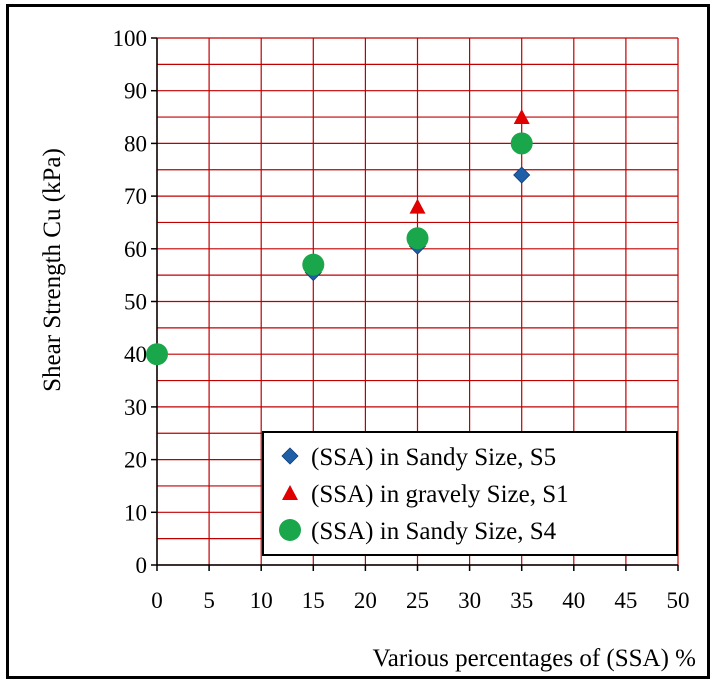 The width and height of the screenshot is (720, 687). Describe the element at coordinates (135, 249) in the screenshot. I see `y-tick-label: 60` at that location.